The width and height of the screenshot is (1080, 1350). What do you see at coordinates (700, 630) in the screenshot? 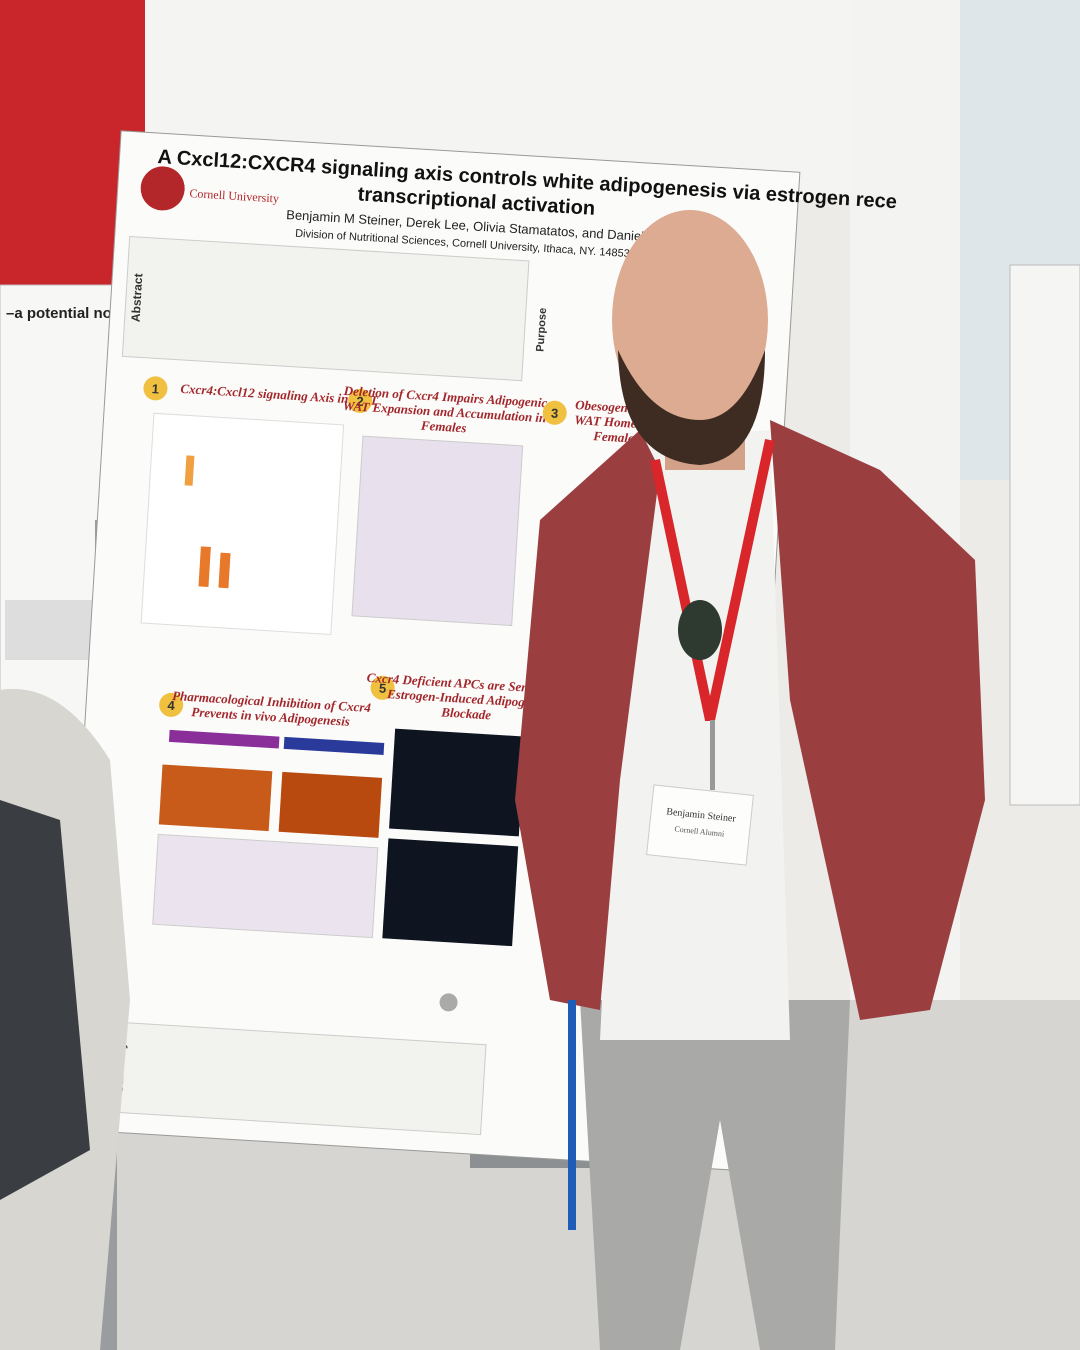
I see `sunglasses` at bounding box center [700, 630].